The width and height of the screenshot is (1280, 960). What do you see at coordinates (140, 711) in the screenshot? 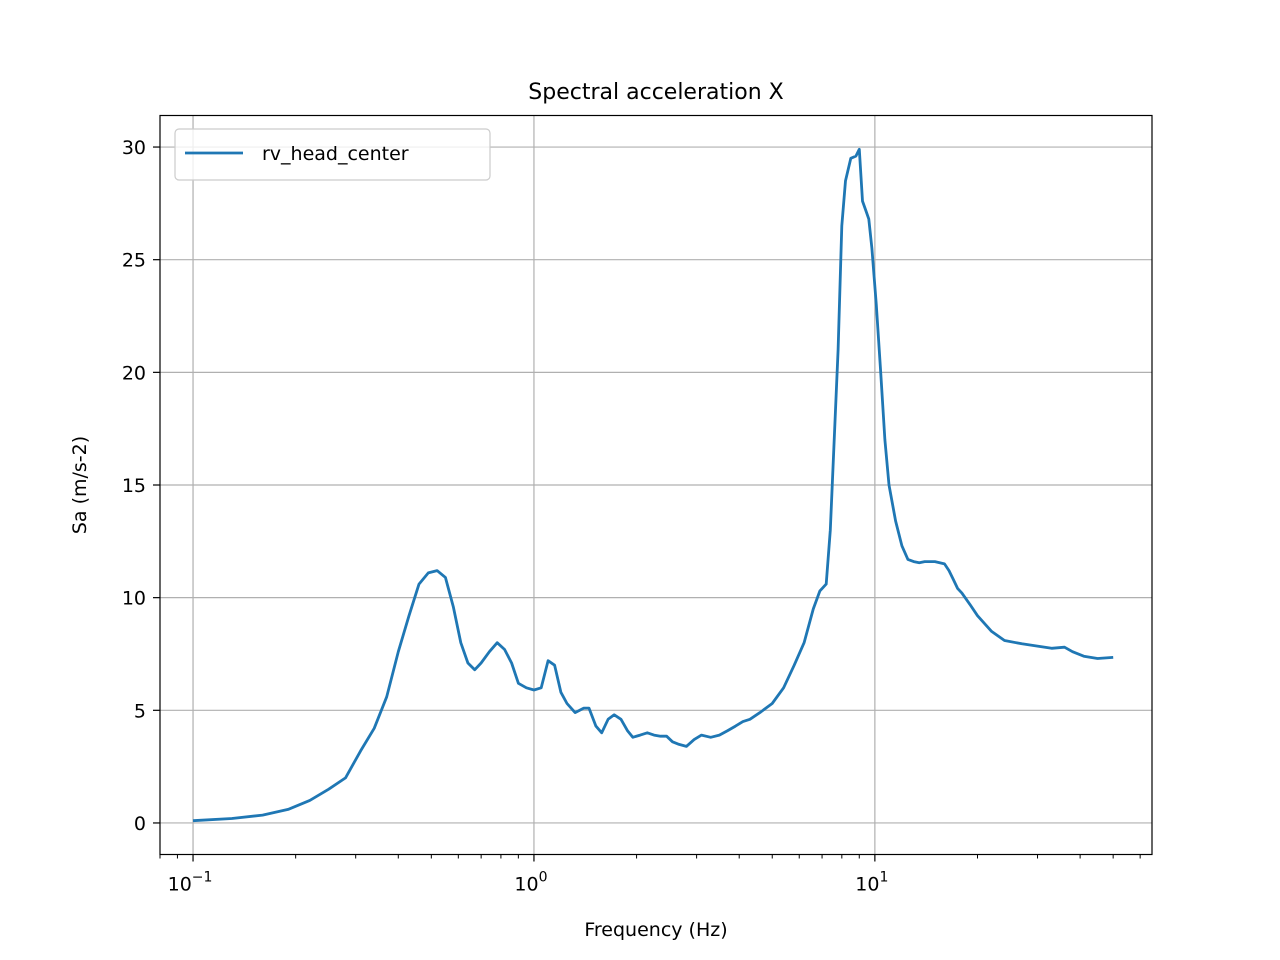
I see `y-tick-label: 5` at bounding box center [140, 711].